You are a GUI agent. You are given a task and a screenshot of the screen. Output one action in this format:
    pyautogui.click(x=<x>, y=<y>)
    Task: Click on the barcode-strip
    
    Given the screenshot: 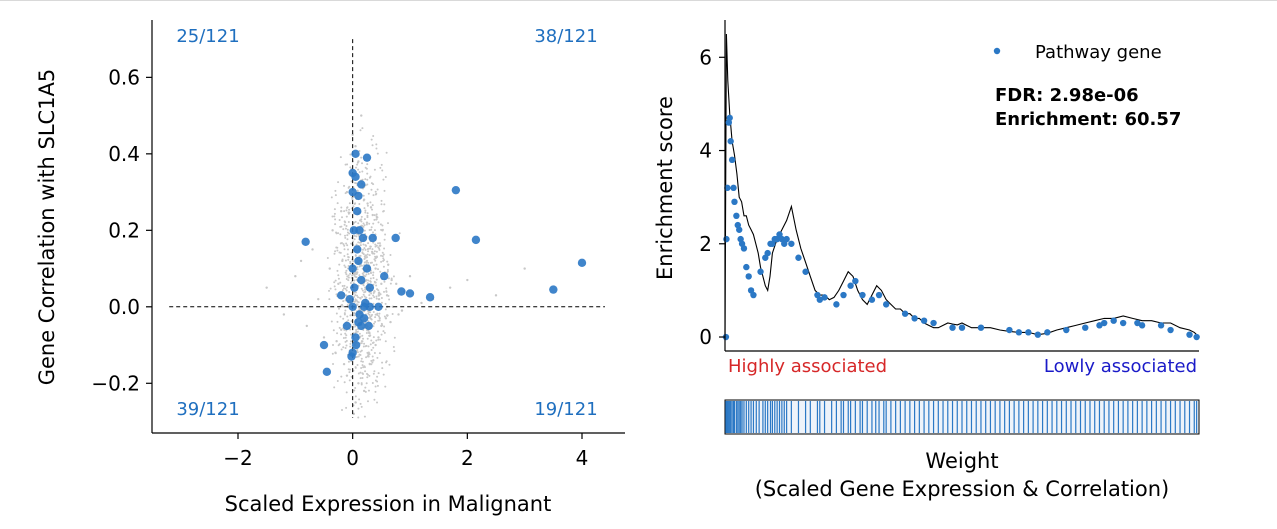 What is the action you would take?
    pyautogui.click(x=961, y=417)
    